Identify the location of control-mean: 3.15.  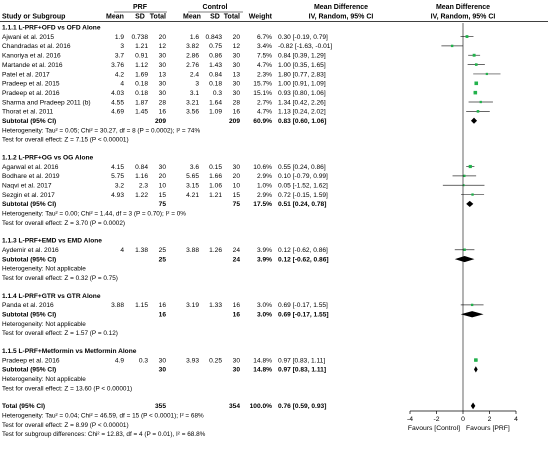
(192, 186).